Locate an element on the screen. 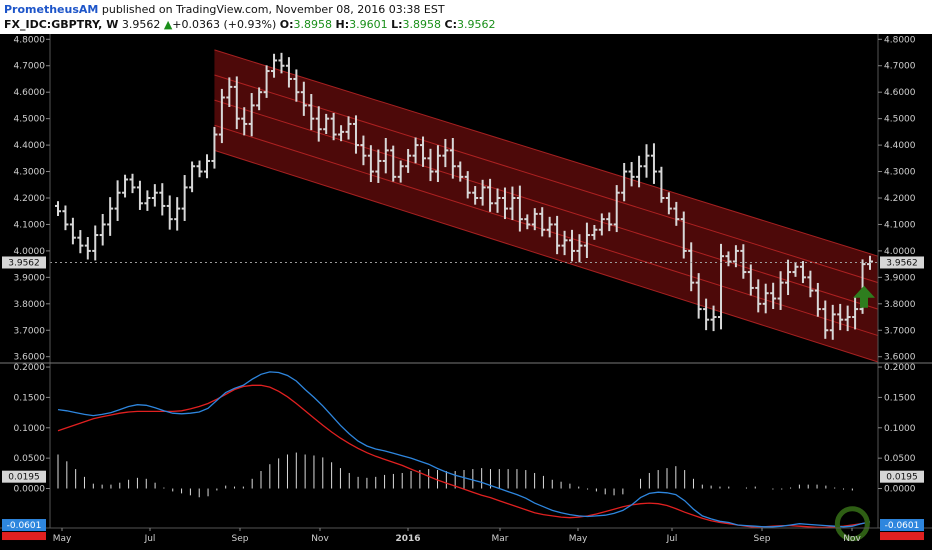 This screenshot has width=932, height=550. author-link: PrometheusAM is located at coordinates (51, 9).